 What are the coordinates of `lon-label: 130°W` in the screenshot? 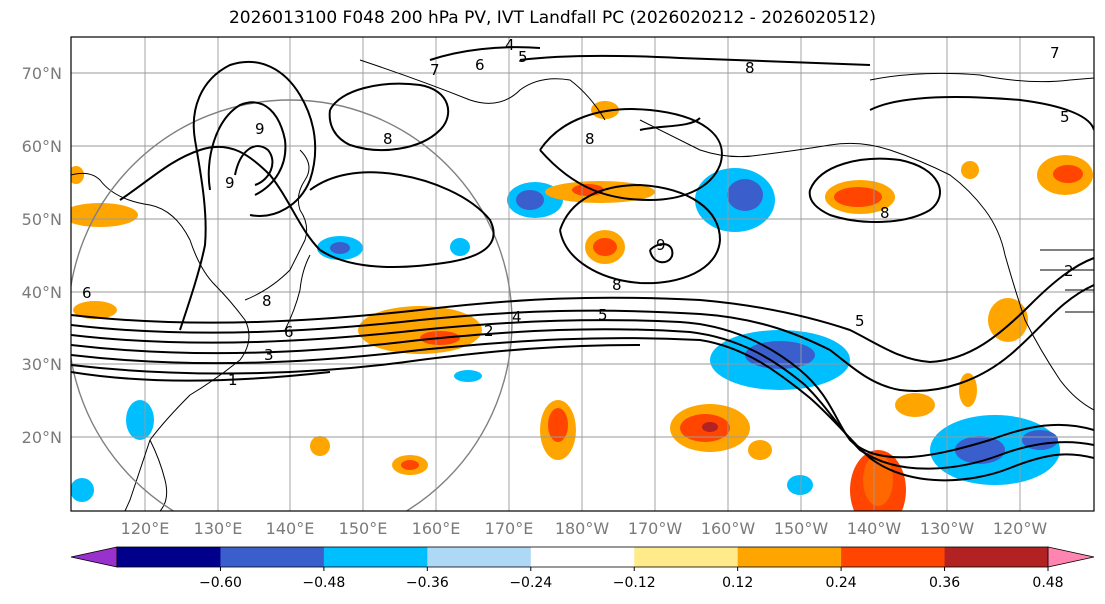 It's located at (947, 528).